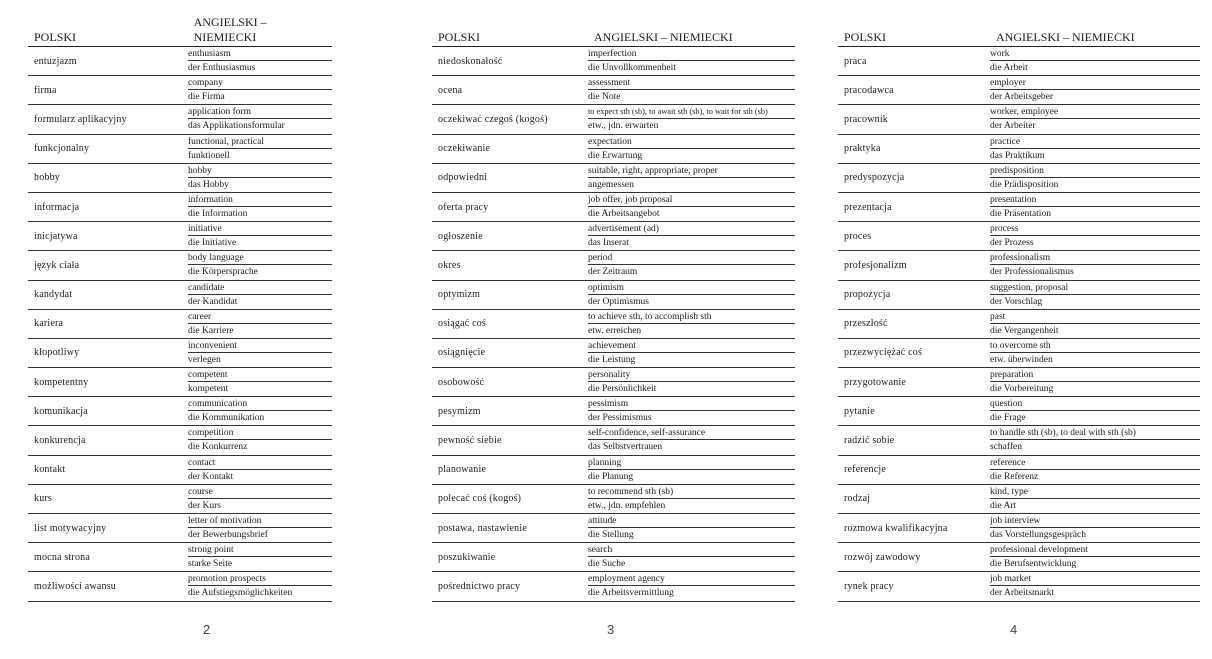 The image size is (1212, 659). I want to click on english-term: suitable, right, appropriate, proper, so click(691, 171).